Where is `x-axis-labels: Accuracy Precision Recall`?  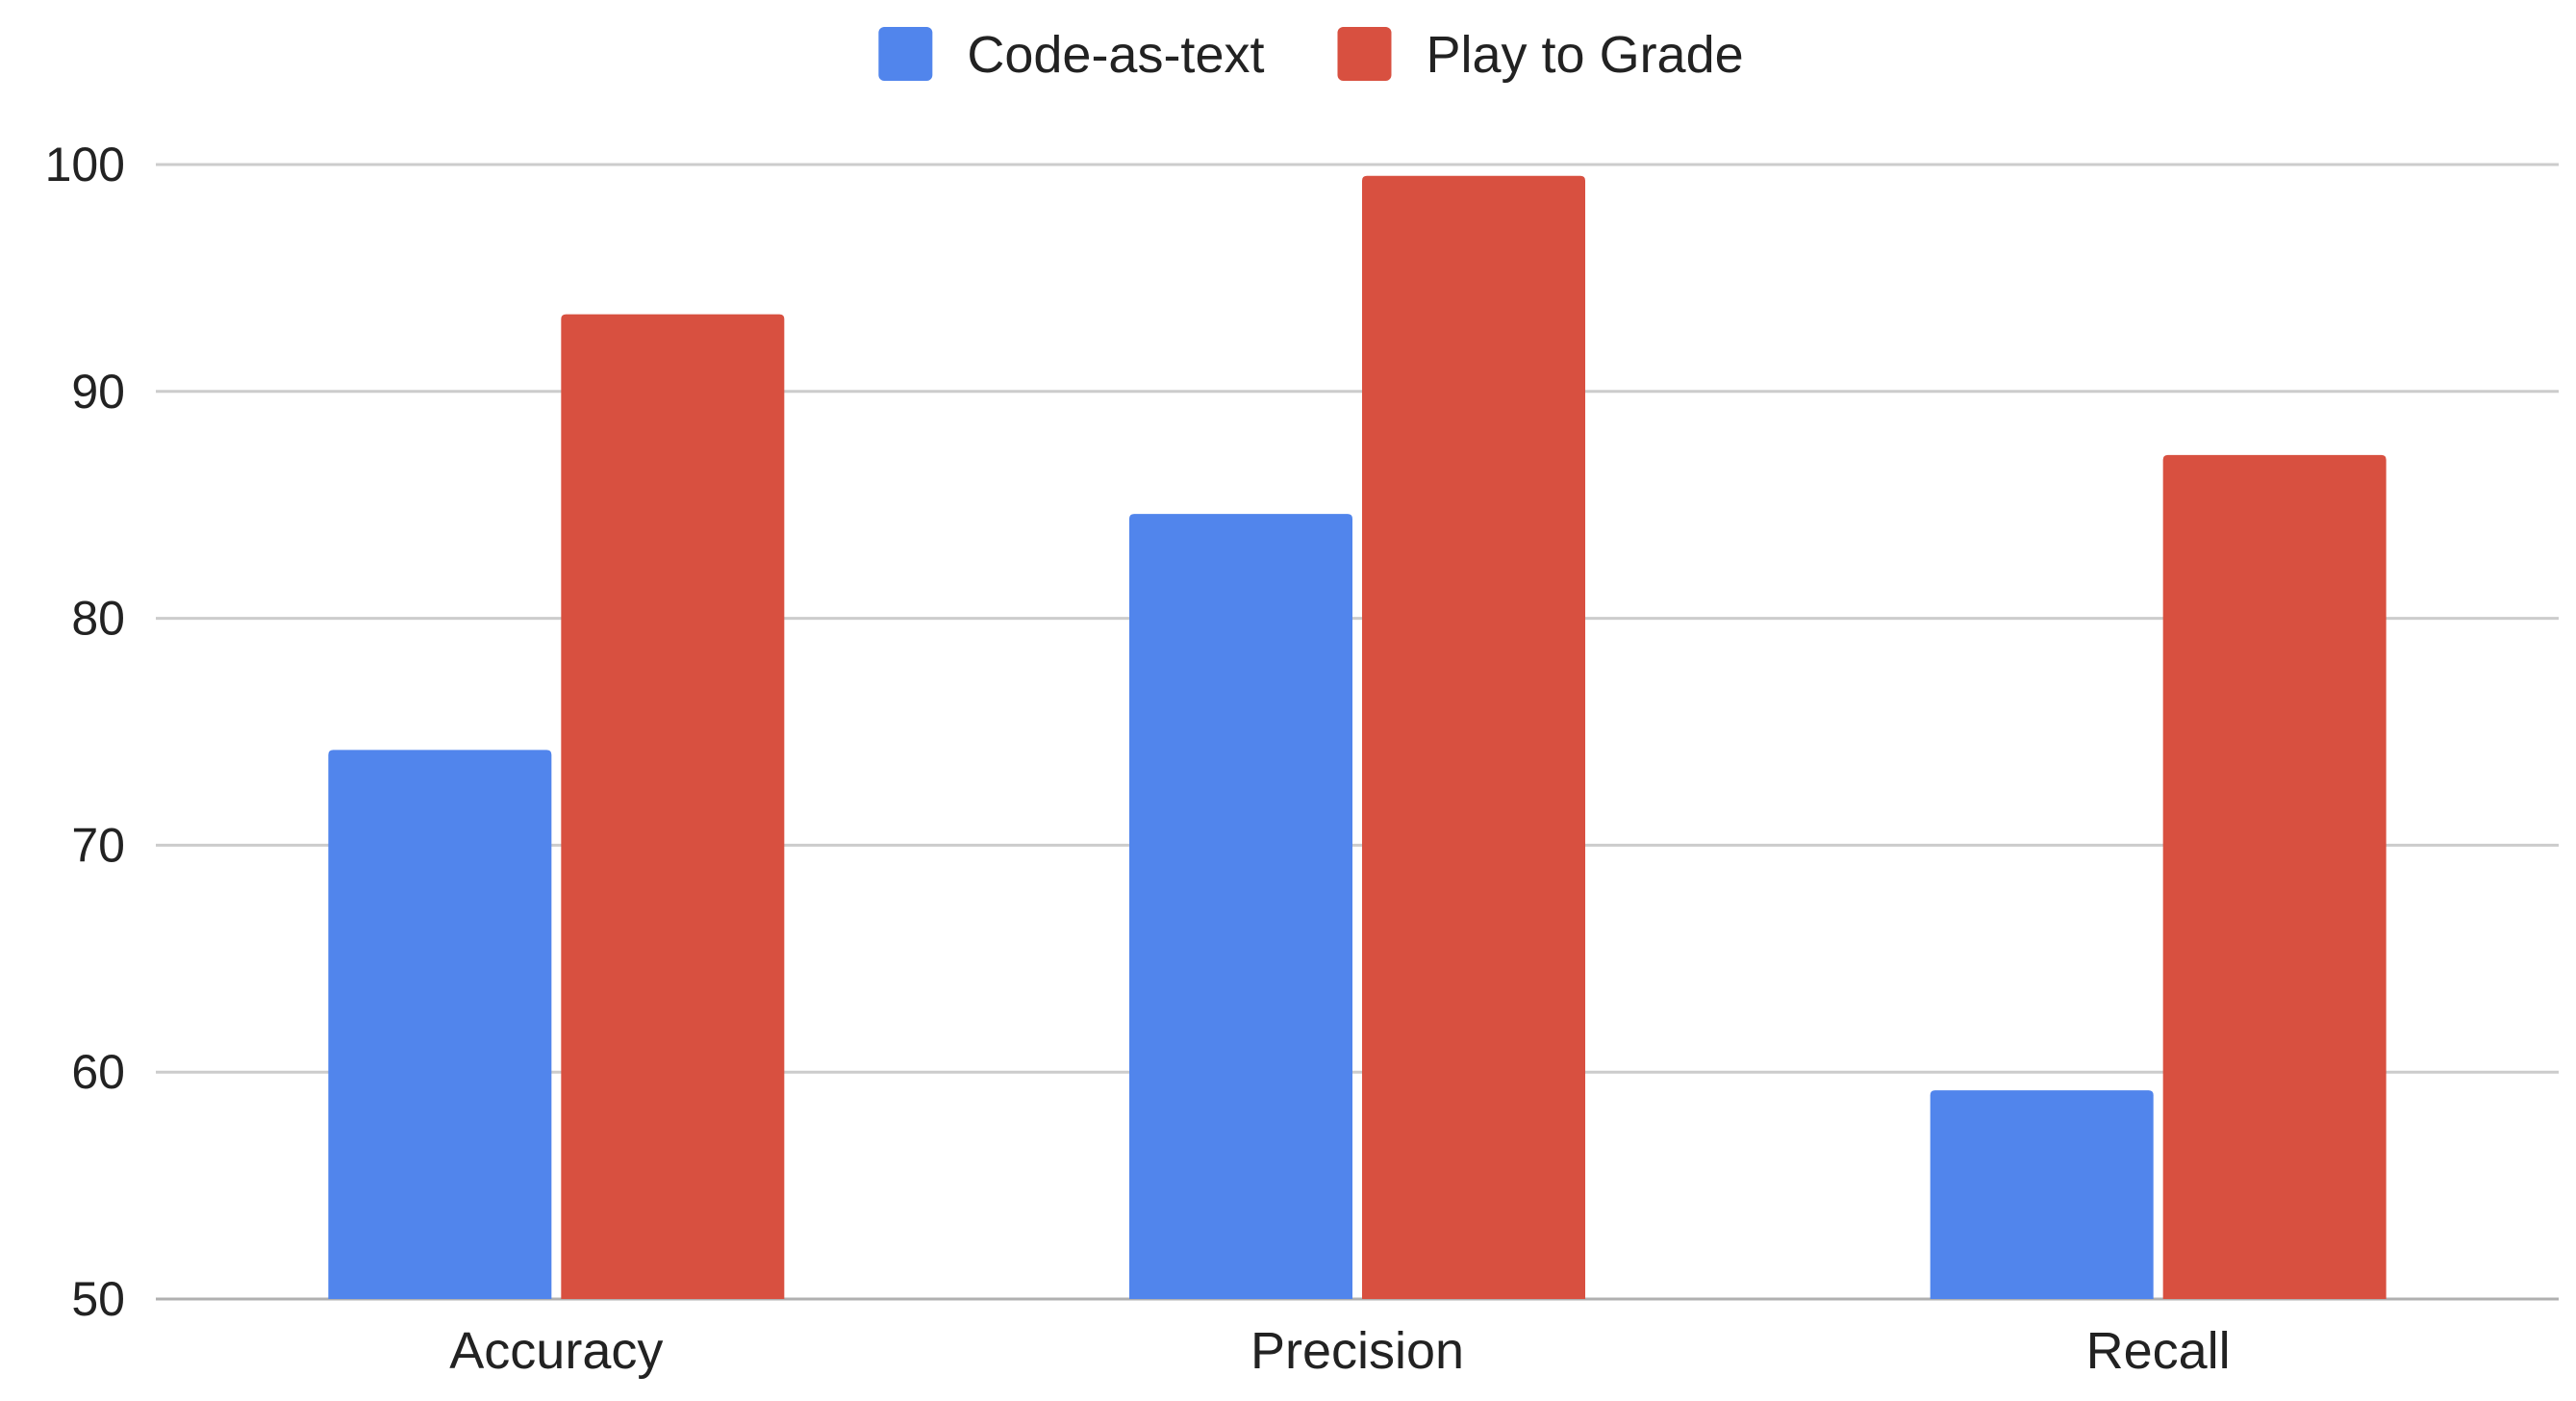 x-axis-labels: Accuracy Precision Recall is located at coordinates (1339, 1351).